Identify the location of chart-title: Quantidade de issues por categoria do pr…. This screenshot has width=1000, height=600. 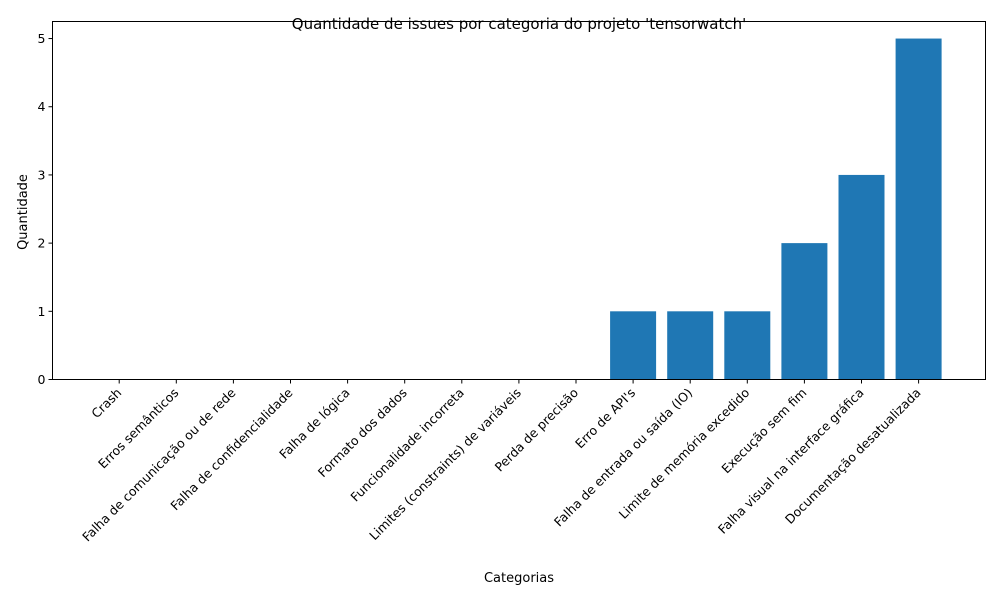
(519, 24).